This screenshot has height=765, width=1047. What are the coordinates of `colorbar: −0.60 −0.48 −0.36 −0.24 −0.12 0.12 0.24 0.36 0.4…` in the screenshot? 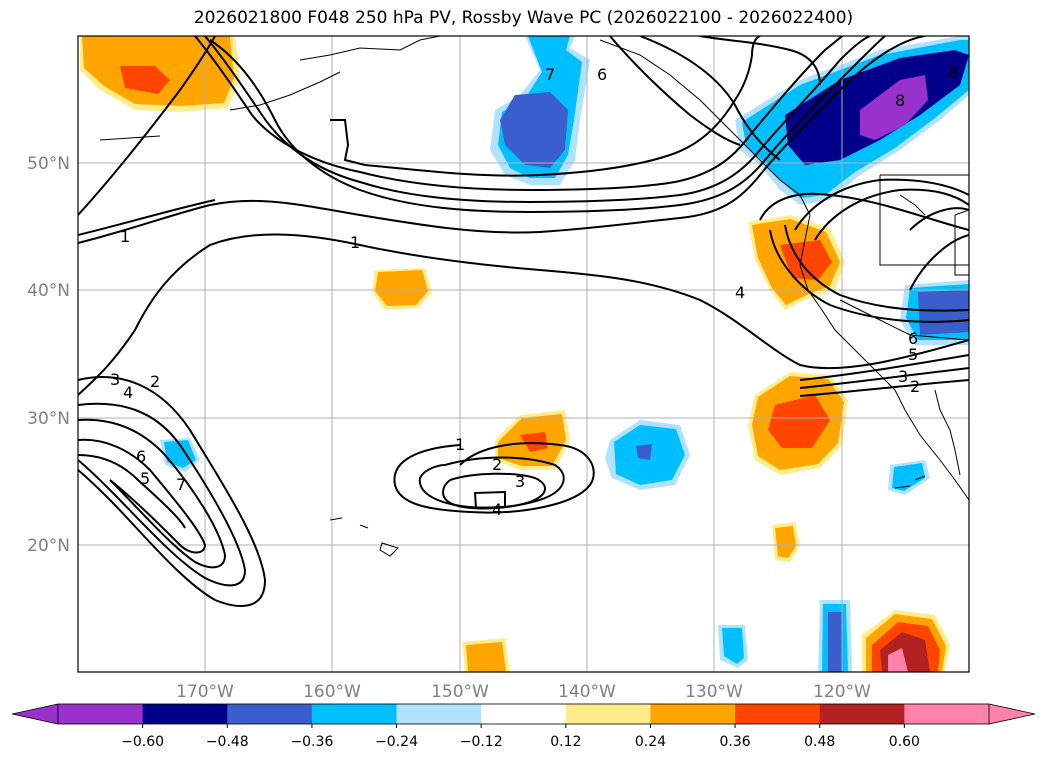 It's located at (523, 726).